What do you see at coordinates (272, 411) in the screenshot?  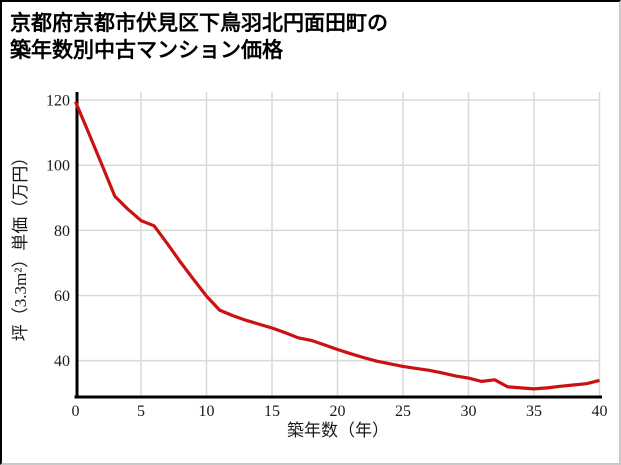 I see `x-tick-label: 15` at bounding box center [272, 411].